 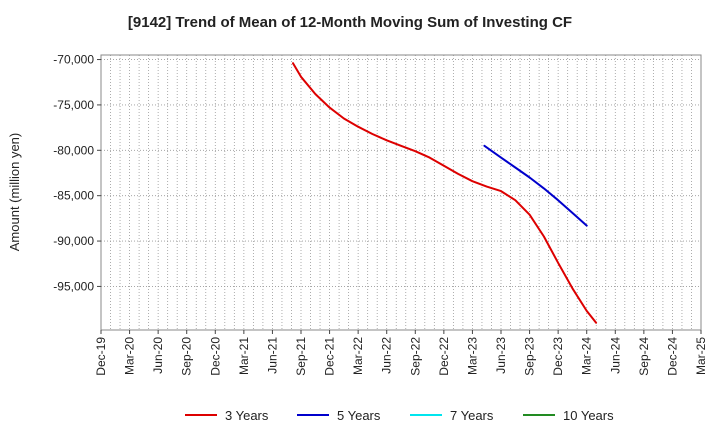 What do you see at coordinates (644, 356) in the screenshot?
I see `x-tick-label: Sep-24` at bounding box center [644, 356].